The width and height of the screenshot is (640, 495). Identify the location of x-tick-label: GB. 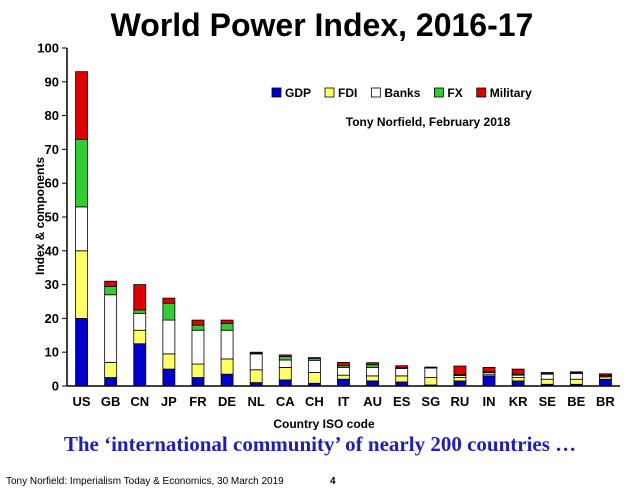
(111, 401).